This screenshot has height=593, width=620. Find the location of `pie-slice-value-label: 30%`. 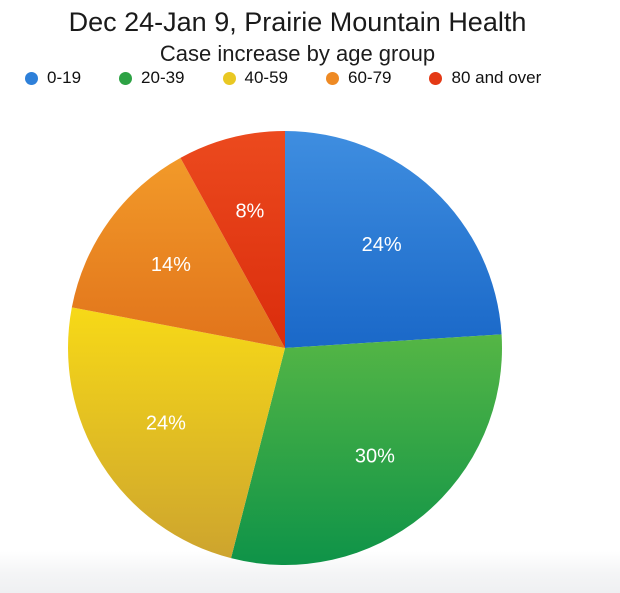

pie-slice-value-label: 30% is located at coordinates (375, 457).